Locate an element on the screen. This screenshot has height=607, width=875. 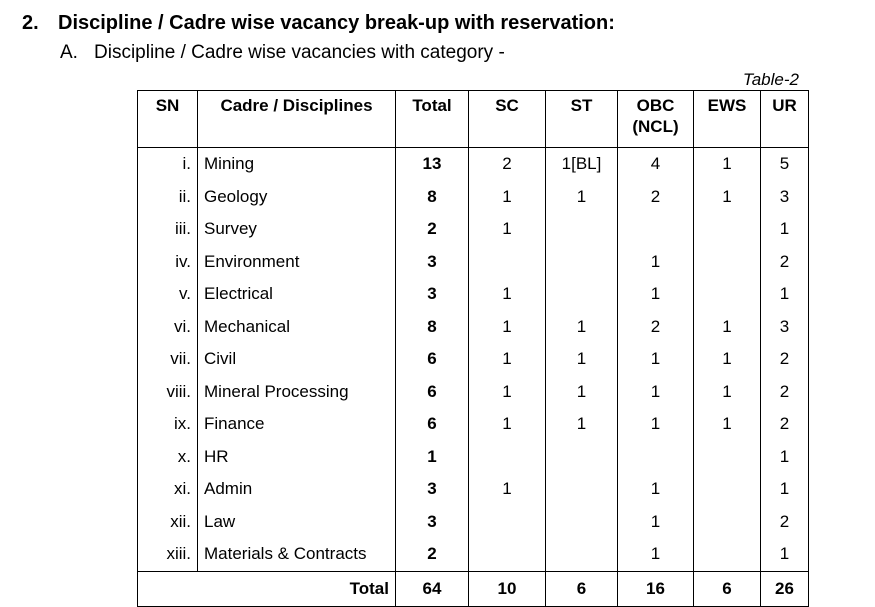
table-cell: Environment is located at coordinates (296, 261).